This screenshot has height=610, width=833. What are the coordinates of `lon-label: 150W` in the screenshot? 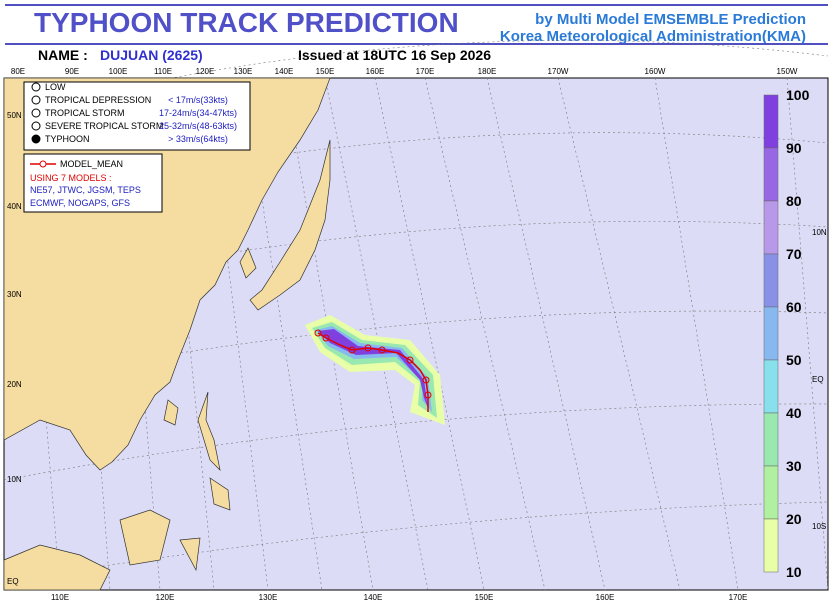 It's located at (787, 71).